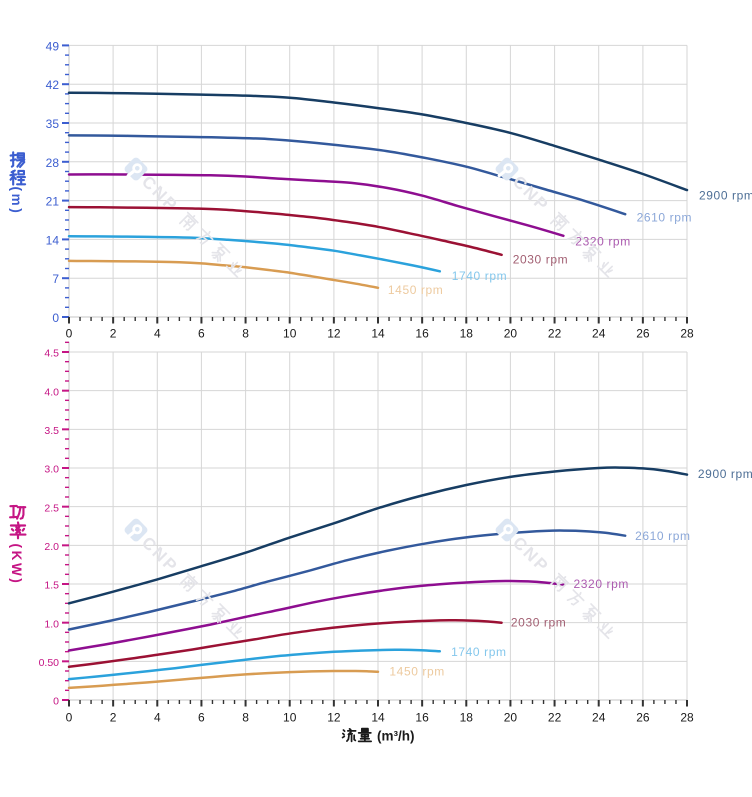 The width and height of the screenshot is (752, 797). What do you see at coordinates (53, 46) in the screenshot?
I see `svg-text: 49` at bounding box center [53, 46].